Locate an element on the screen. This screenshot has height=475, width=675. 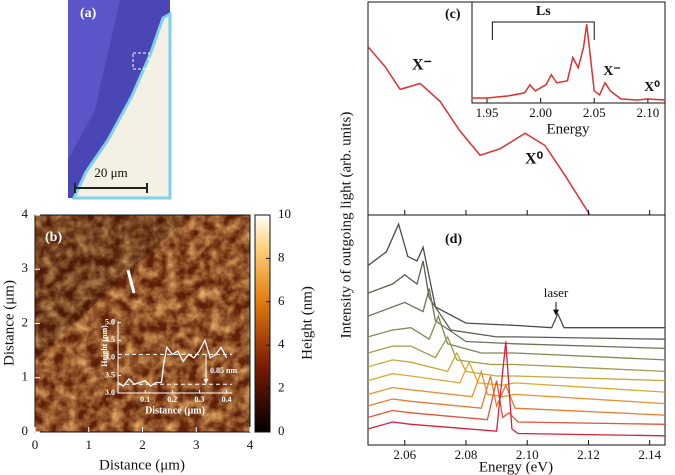
map-texture is located at coordinates (142, 323).